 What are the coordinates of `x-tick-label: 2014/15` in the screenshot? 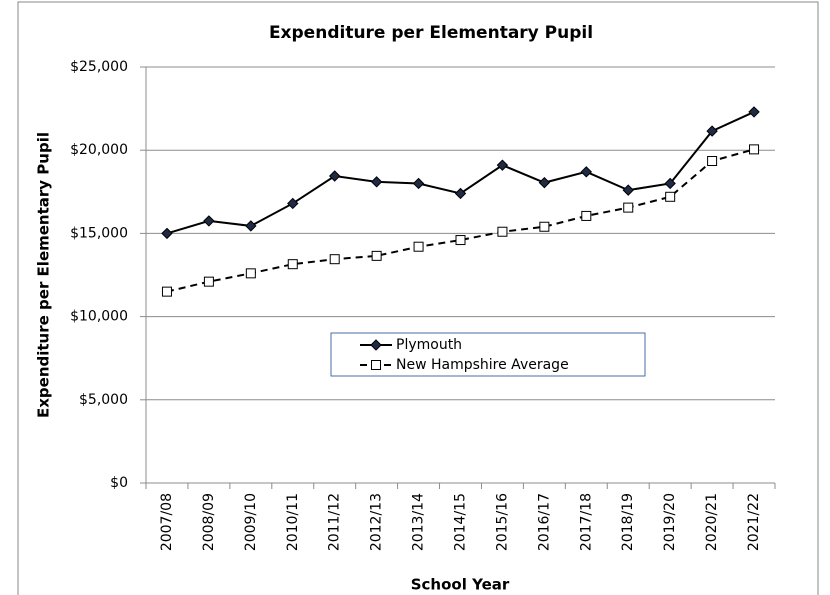 It's located at (461, 522).